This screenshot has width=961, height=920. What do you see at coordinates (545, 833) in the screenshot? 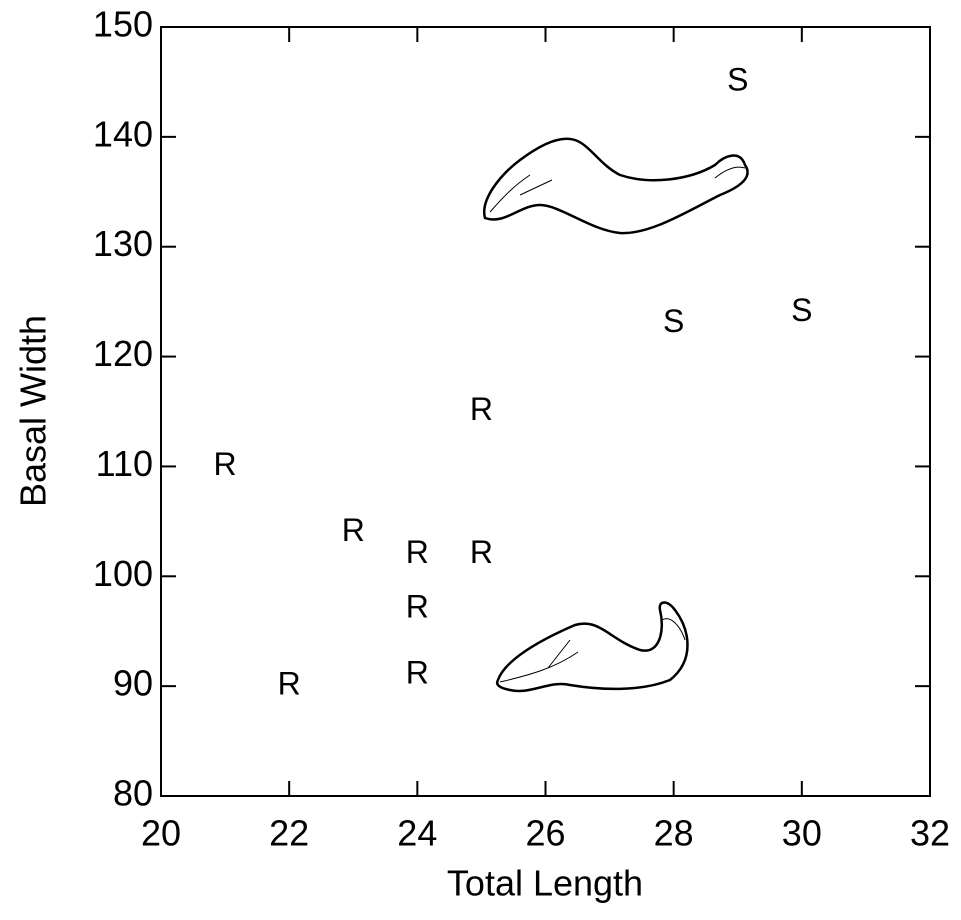
I see `x-tick-label: 26` at bounding box center [545, 833].